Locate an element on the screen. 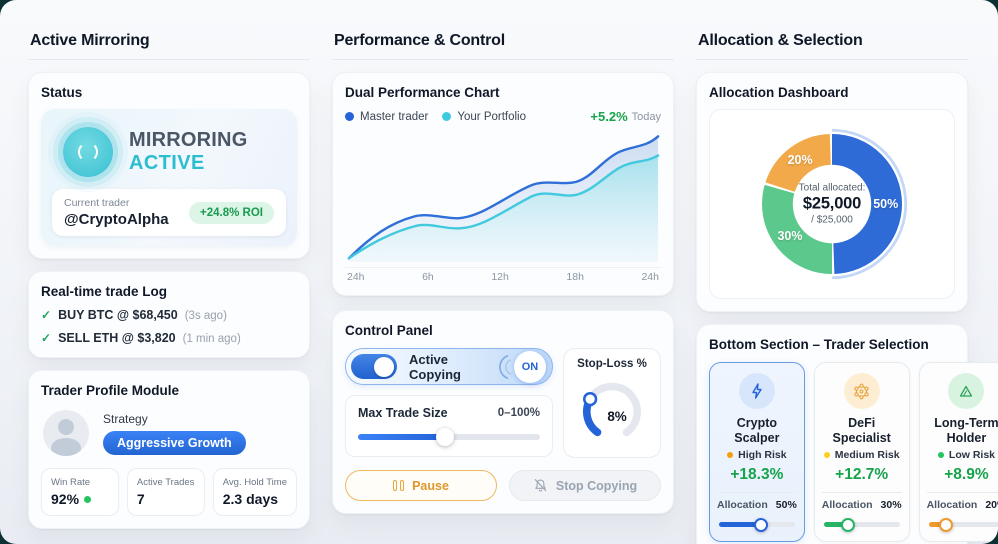 The height and width of the screenshot is (544, 998). trade-log-text: BUY BTC @ $68,450 is located at coordinates (118, 315).